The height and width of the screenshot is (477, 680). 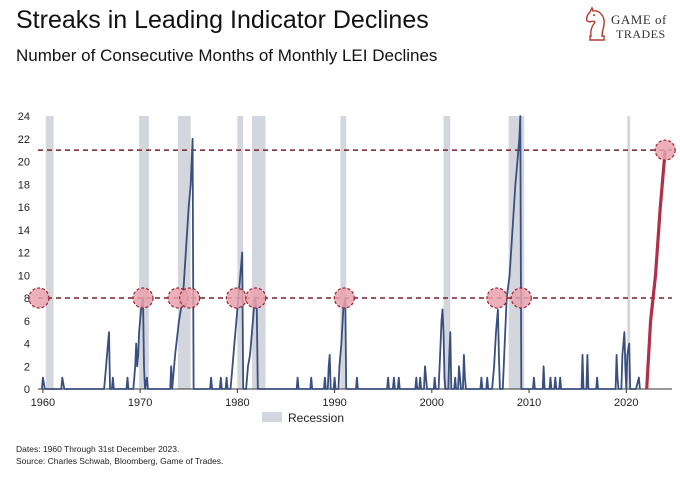 I want to click on y-tick-label-20: 20, so click(x=24, y=163).